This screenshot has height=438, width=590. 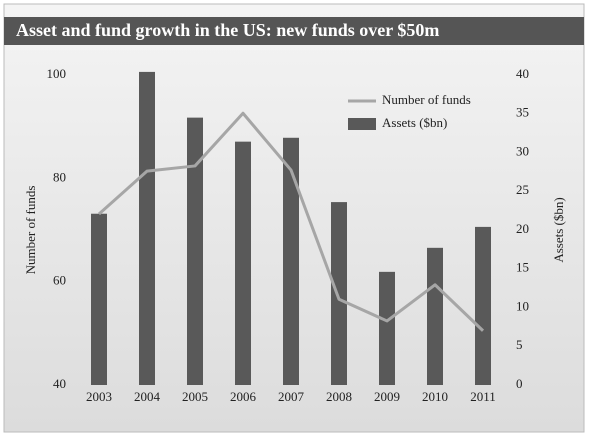 What do you see at coordinates (435, 396) in the screenshot?
I see `x-tick-label: 2010` at bounding box center [435, 396].